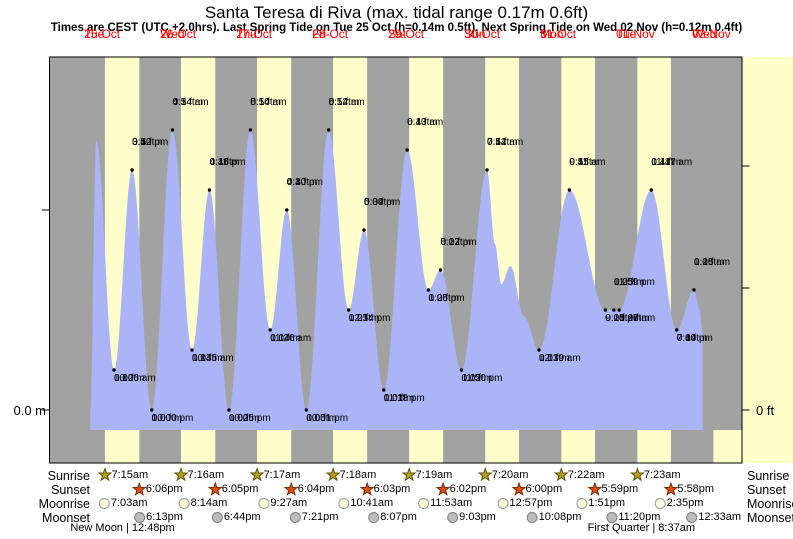 The width and height of the screenshot is (793, 539). I want to click on row-label-sunset-left: Sunset, so click(70, 490).